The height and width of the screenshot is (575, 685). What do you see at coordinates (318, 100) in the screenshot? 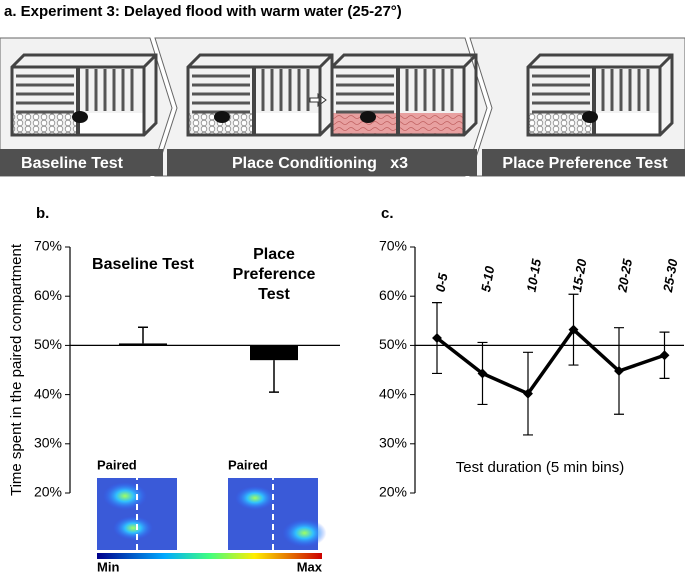
I see `arrow` at bounding box center [318, 100].